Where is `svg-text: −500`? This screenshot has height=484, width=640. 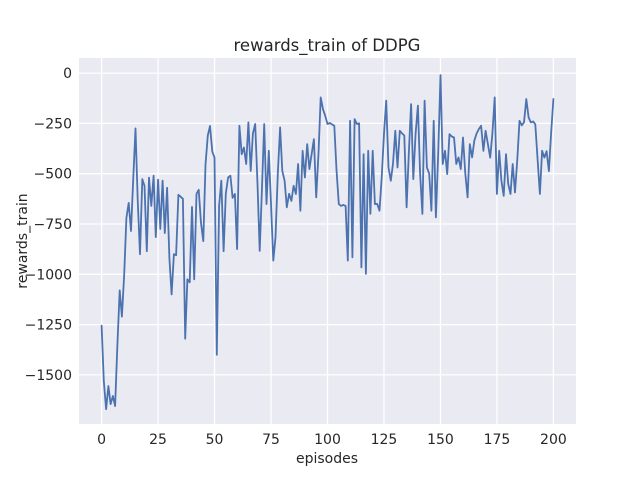
svg-text: −500 is located at coordinates (53, 175).